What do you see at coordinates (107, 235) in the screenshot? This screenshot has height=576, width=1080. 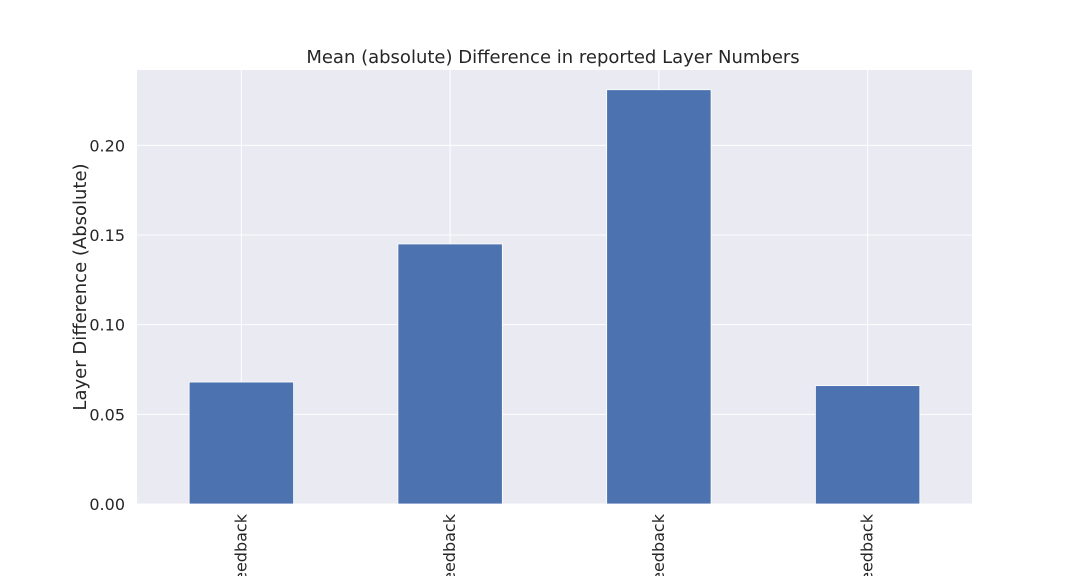 I see `y-tick-label: 0.15` at bounding box center [107, 235].